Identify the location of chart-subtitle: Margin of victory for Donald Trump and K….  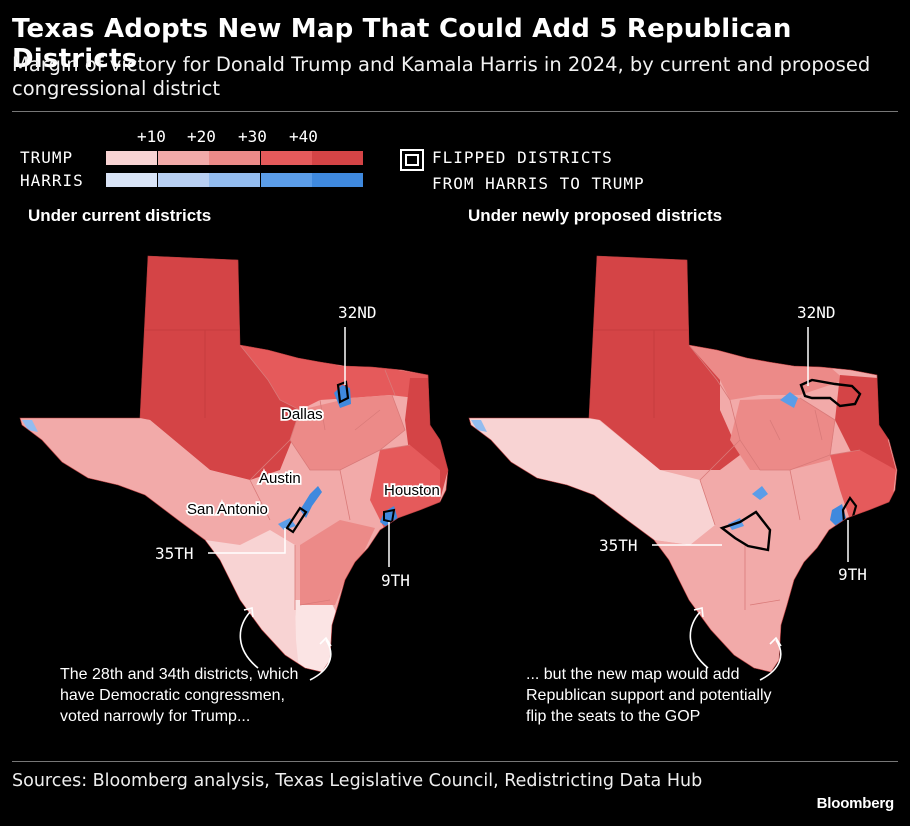
(441, 76).